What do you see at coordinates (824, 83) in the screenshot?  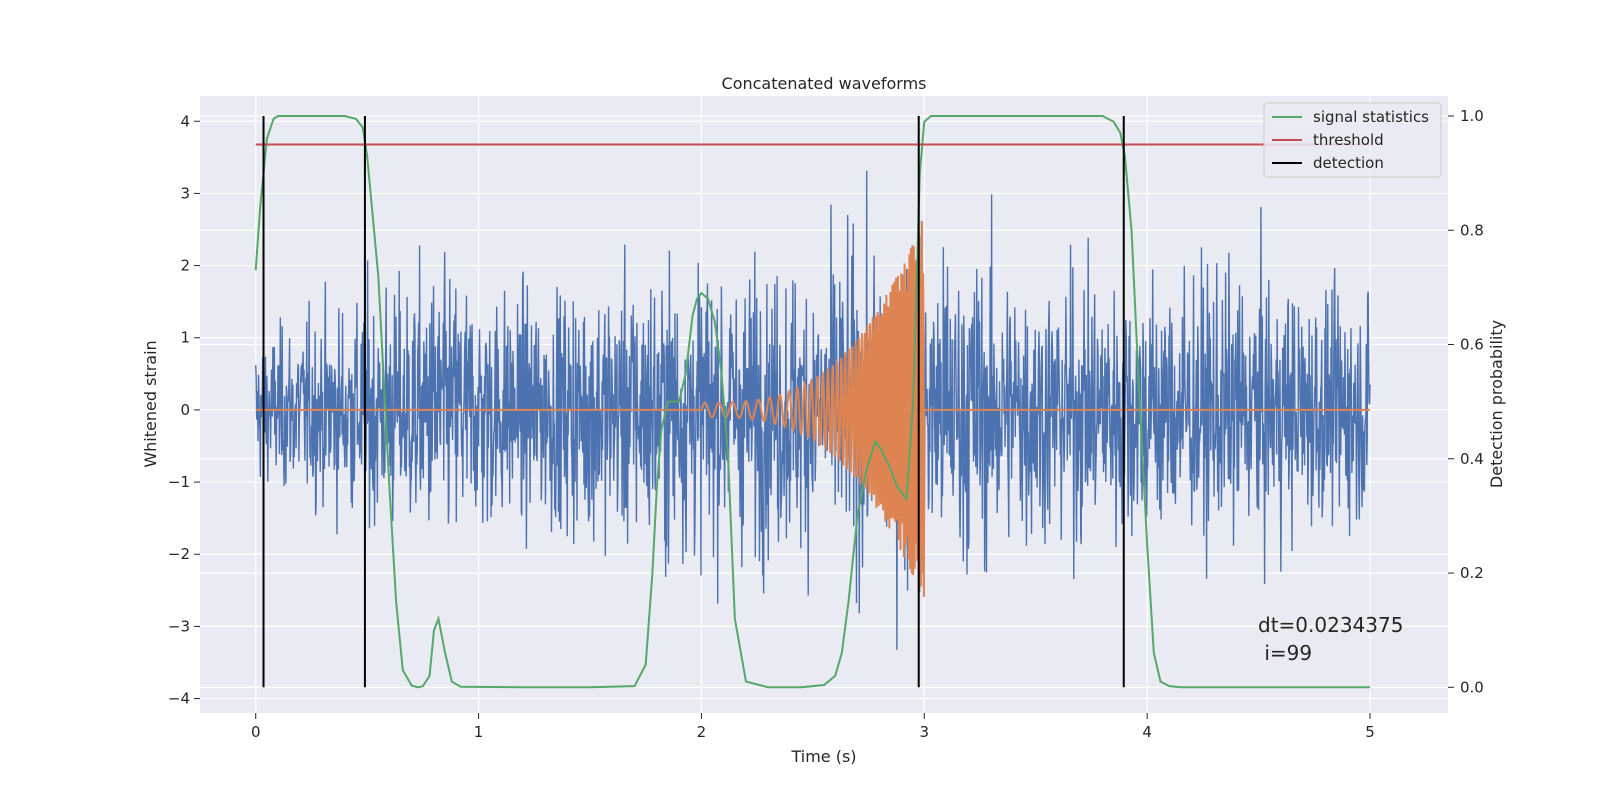 I see `chart-title: Concatenated waveforms` at bounding box center [824, 83].